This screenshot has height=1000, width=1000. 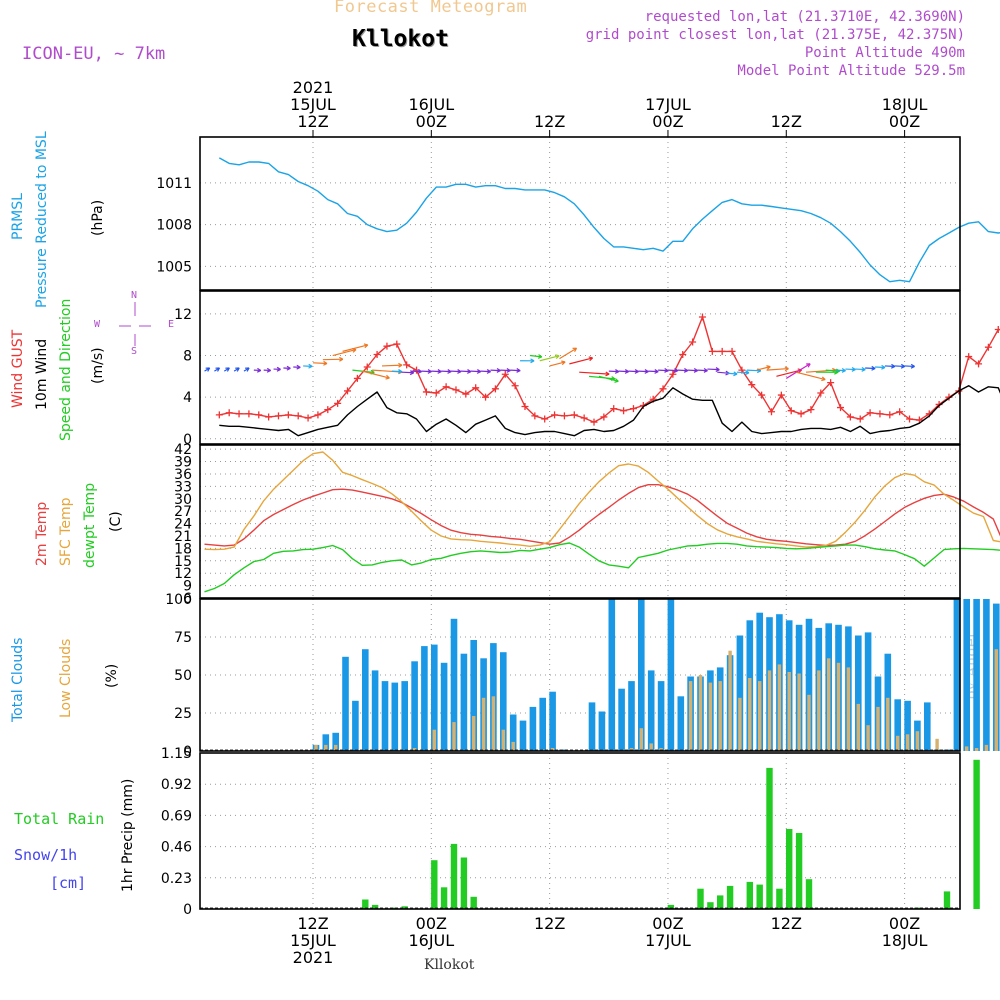 What do you see at coordinates (312, 121) in the screenshot?
I see `top-time-label-0-2: 12Z` at bounding box center [312, 121].